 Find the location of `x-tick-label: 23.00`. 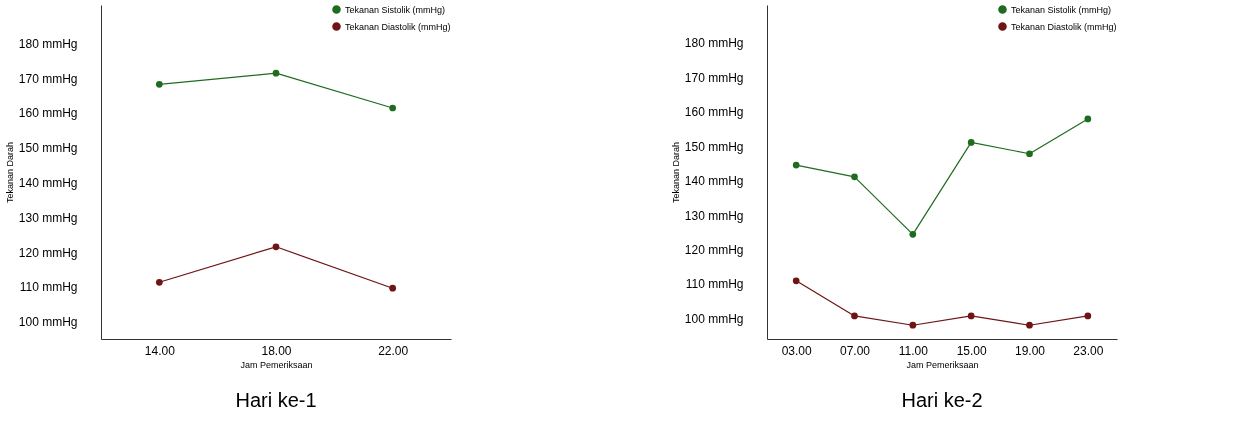

x-tick-label: 23.00 is located at coordinates (1088, 350).